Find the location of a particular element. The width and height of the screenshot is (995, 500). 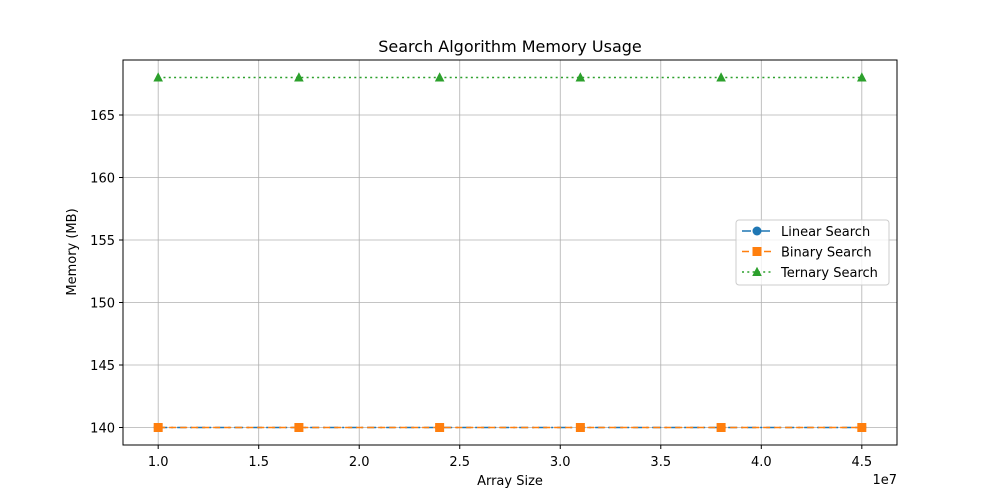

x-tick-label: 1.5 is located at coordinates (258, 462).